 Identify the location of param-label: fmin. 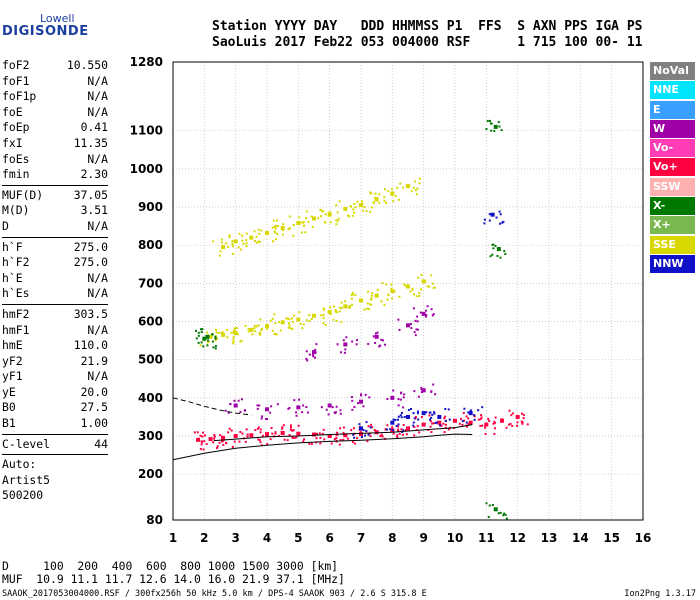
(16, 174).